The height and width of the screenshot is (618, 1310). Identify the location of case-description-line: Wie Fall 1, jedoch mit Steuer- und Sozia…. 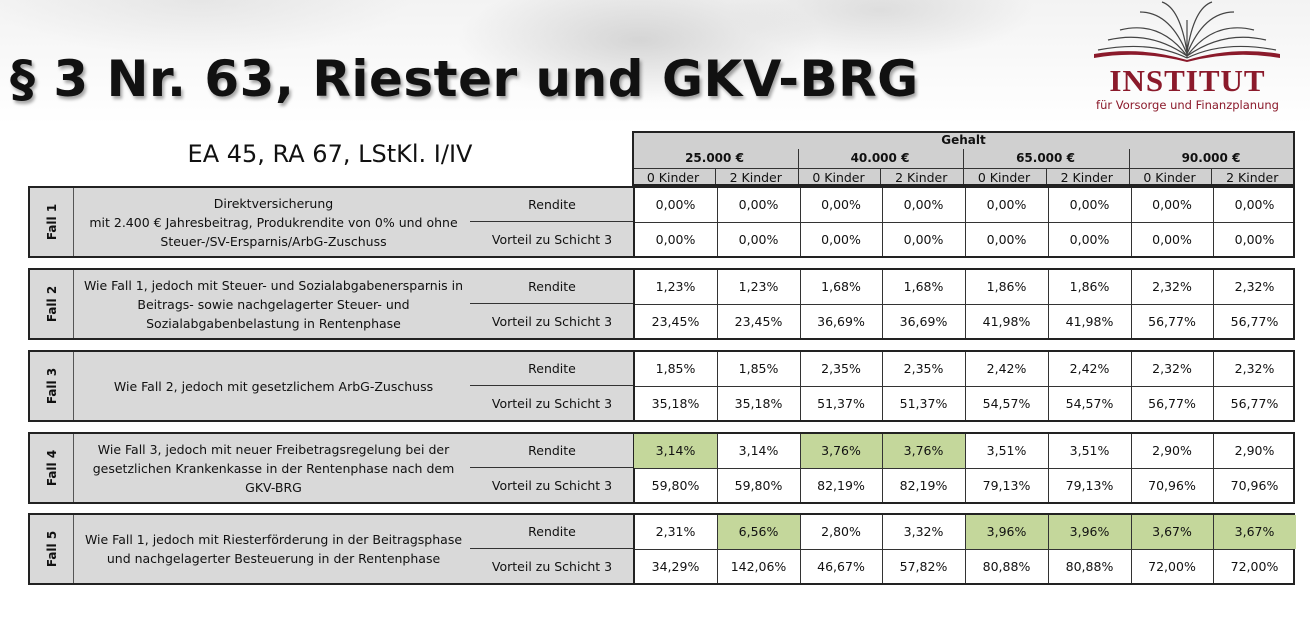
(273, 285).